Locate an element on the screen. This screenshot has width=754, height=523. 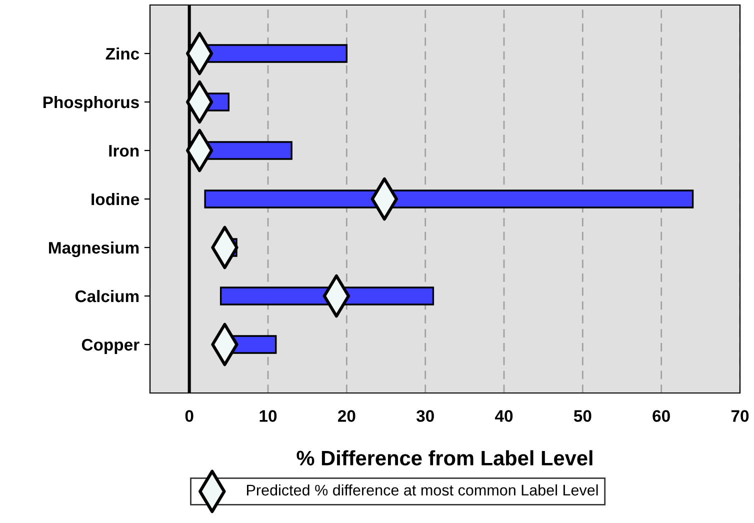
x-tick-label: 40 is located at coordinates (503, 416).